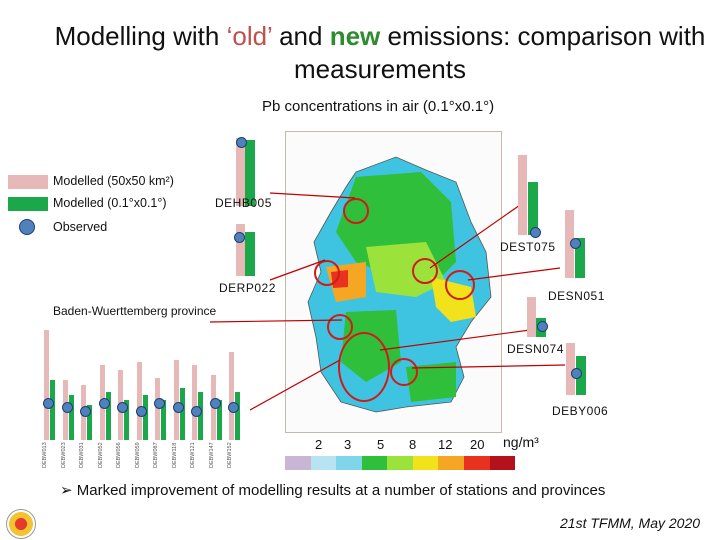 The height and width of the screenshot is (540, 720). I want to click on bar-fine-dest075, so click(533, 208).